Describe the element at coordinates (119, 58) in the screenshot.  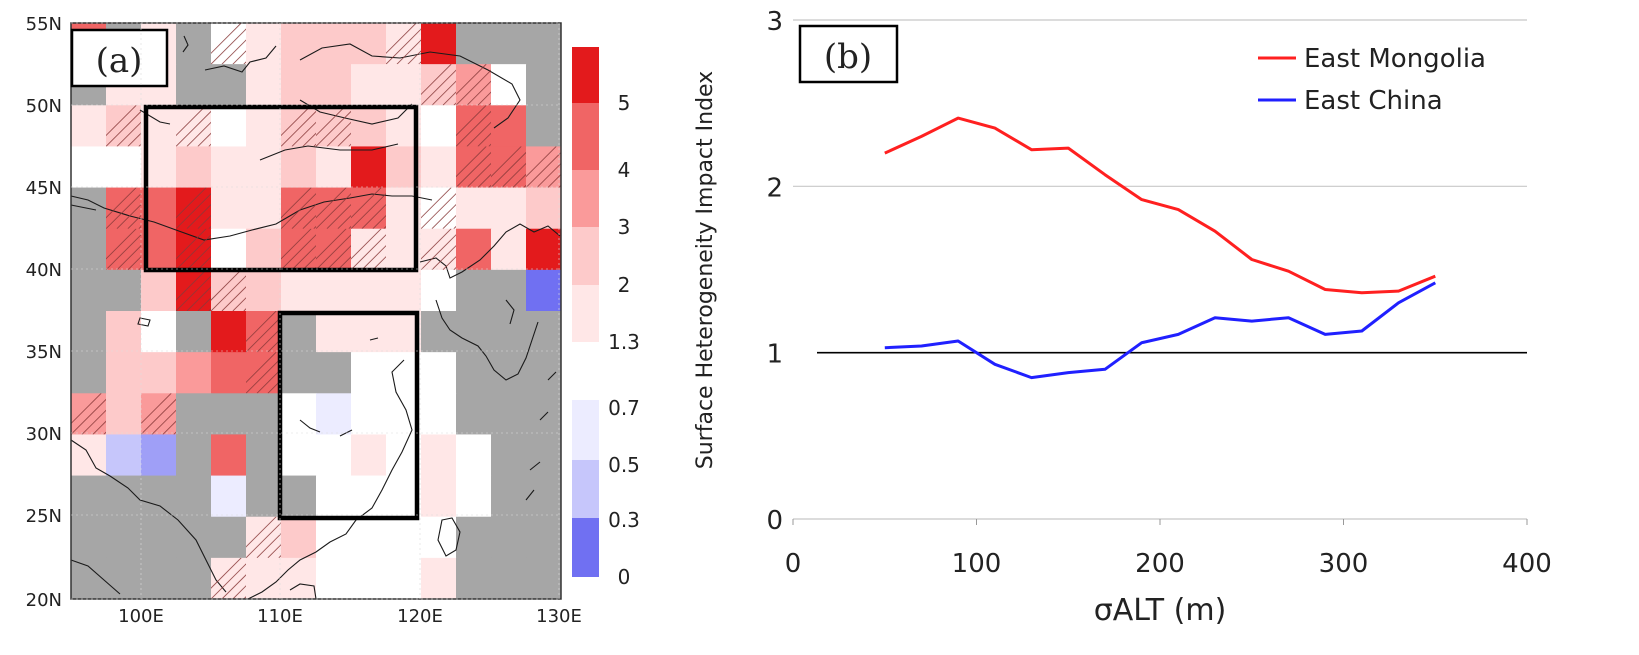
I see `panel-a-label-box` at that location.